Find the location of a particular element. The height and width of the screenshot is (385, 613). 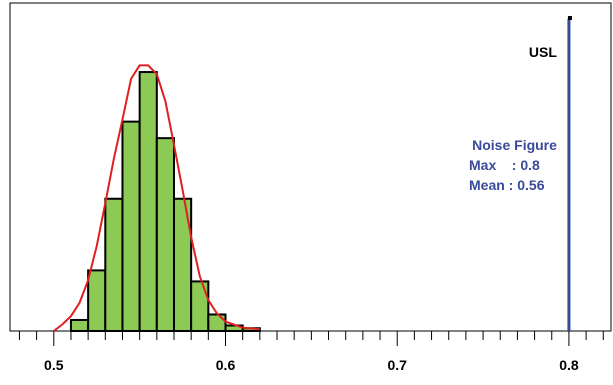

x-axis-ticks is located at coordinates (311, 338).